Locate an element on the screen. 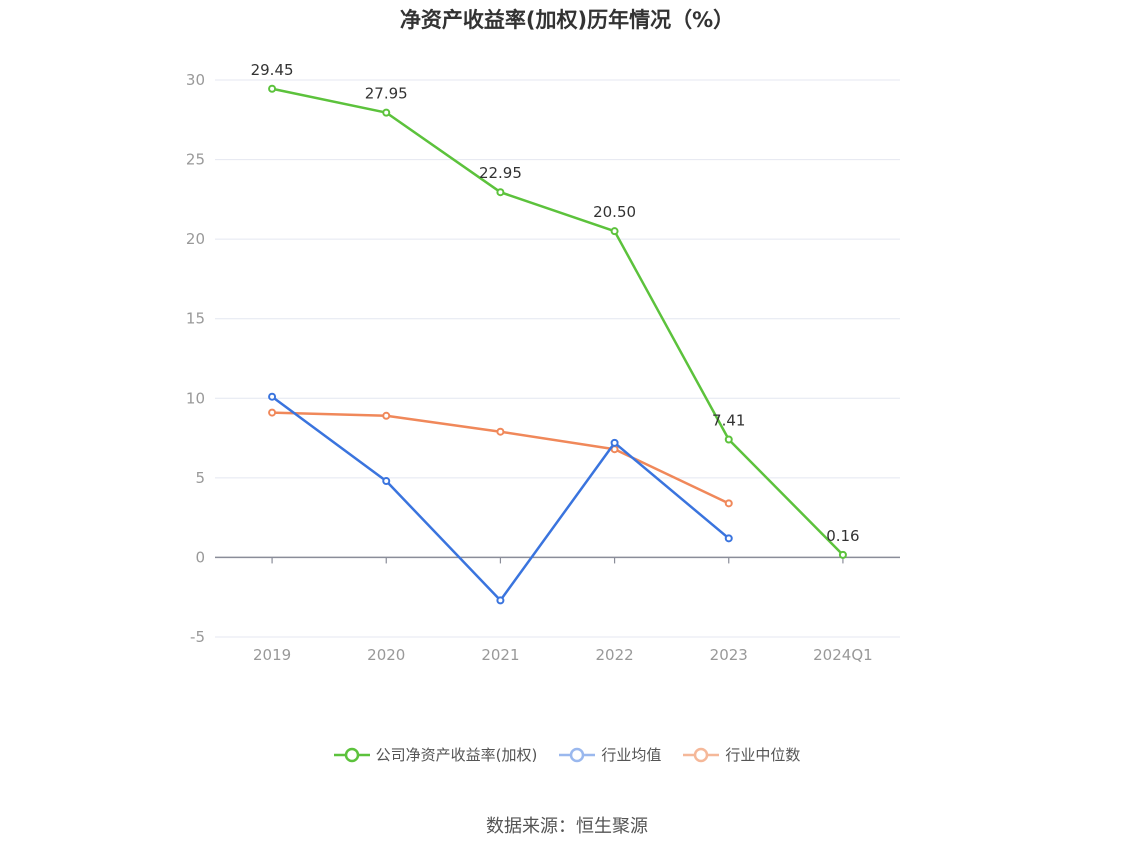 The image size is (1134, 849). data-label: 29.45 is located at coordinates (272, 70).